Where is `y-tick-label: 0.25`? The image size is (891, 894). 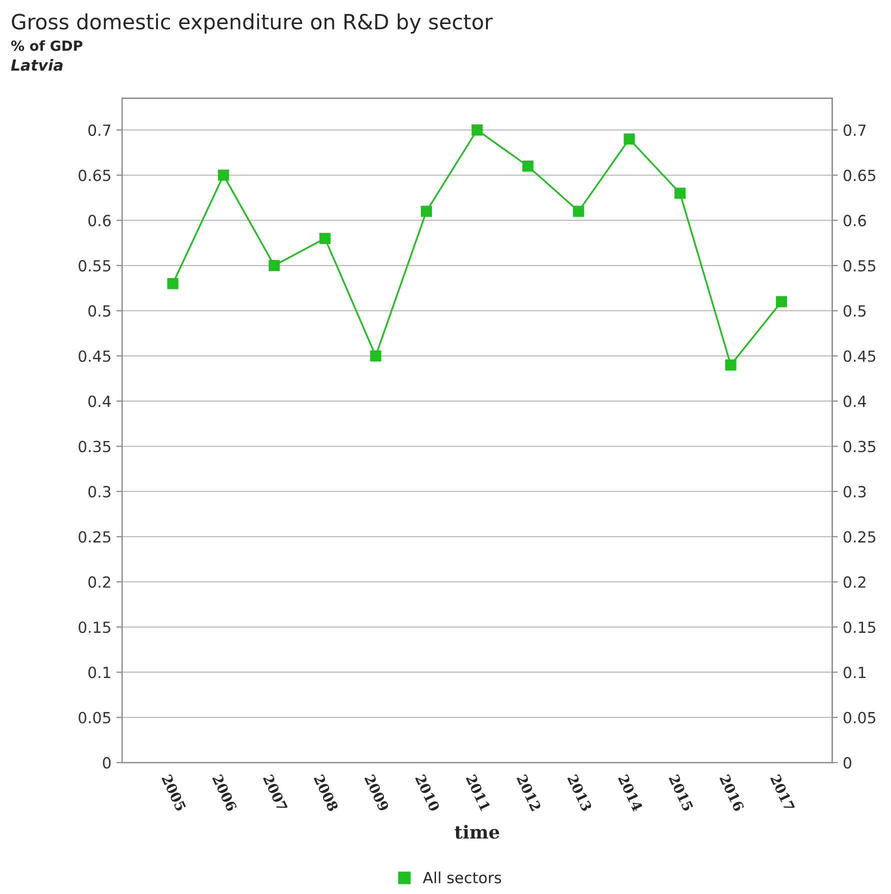
y-tick-label: 0.25 is located at coordinates (94, 537).